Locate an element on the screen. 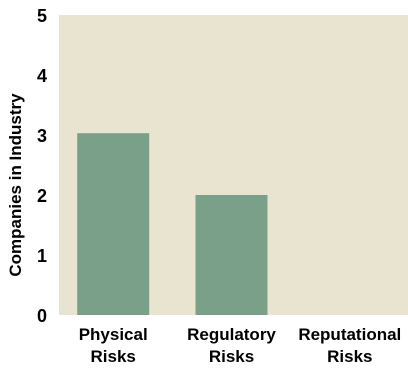 The width and height of the screenshot is (408, 372). x-category-label-2-line-1: Risks is located at coordinates (349, 356).